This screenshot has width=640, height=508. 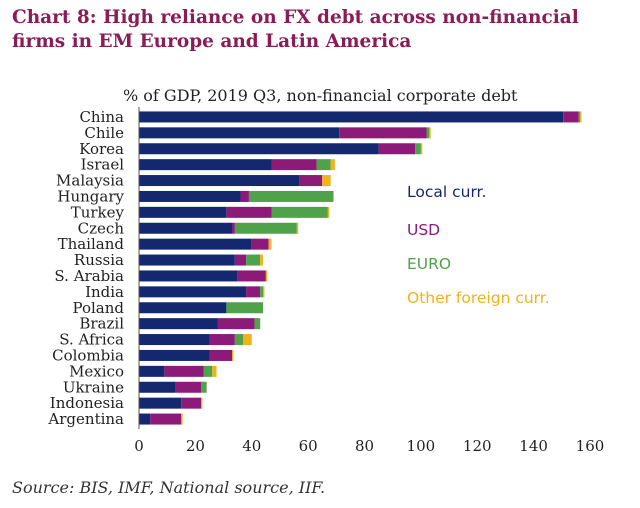 I want to click on category-label: Mexico, so click(x=96, y=371).